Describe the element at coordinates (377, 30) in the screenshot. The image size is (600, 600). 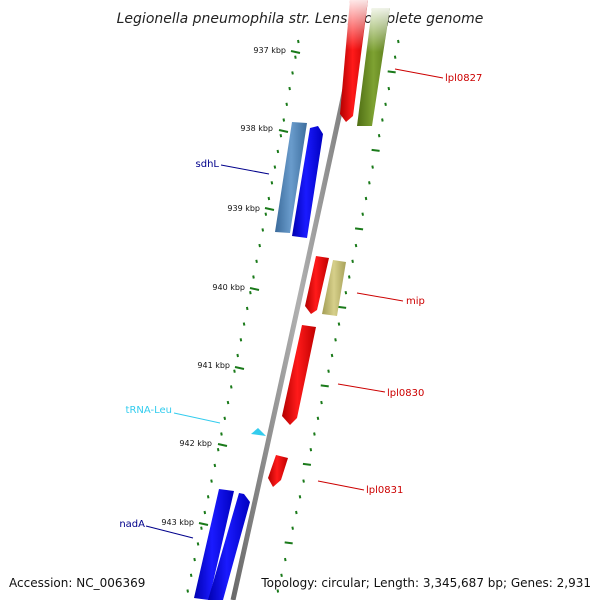
I see `gene-fade-lpl0827` at that location.